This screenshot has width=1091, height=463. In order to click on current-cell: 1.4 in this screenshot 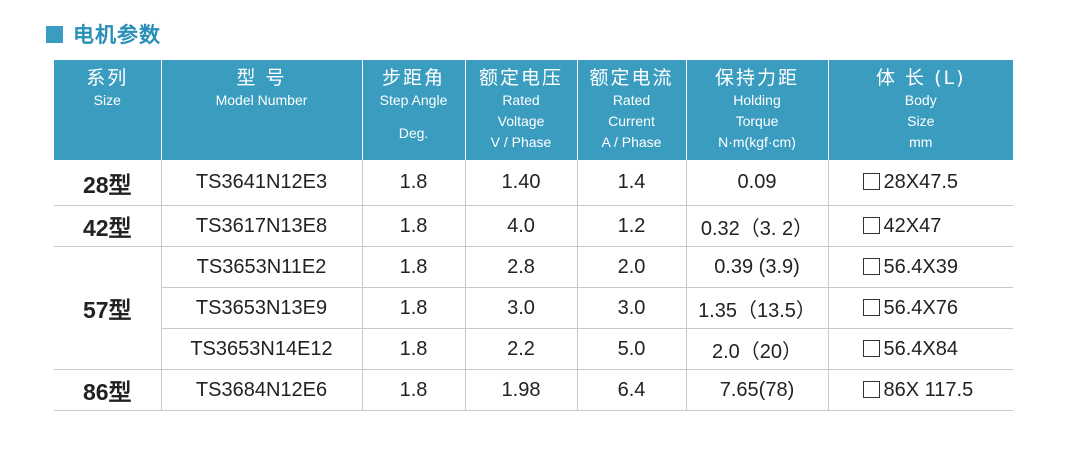, I will do `click(632, 183)`.